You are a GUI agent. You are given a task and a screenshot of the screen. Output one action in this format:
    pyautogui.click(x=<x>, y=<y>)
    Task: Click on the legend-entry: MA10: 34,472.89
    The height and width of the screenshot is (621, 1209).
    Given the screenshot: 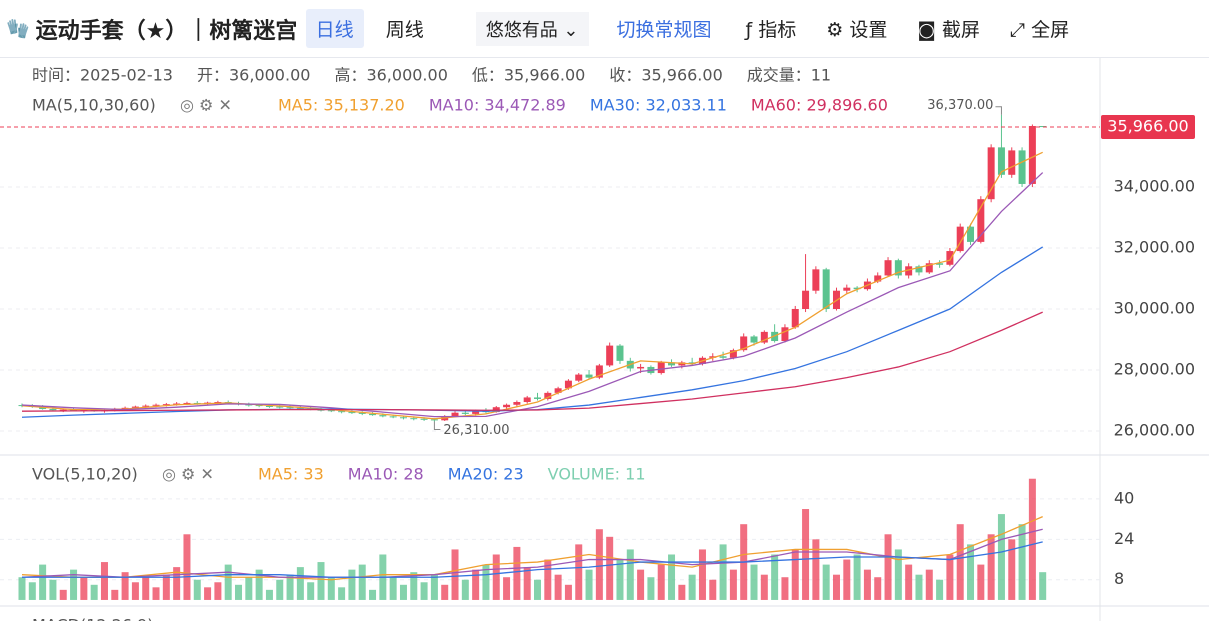 What is the action you would take?
    pyautogui.click(x=497, y=105)
    